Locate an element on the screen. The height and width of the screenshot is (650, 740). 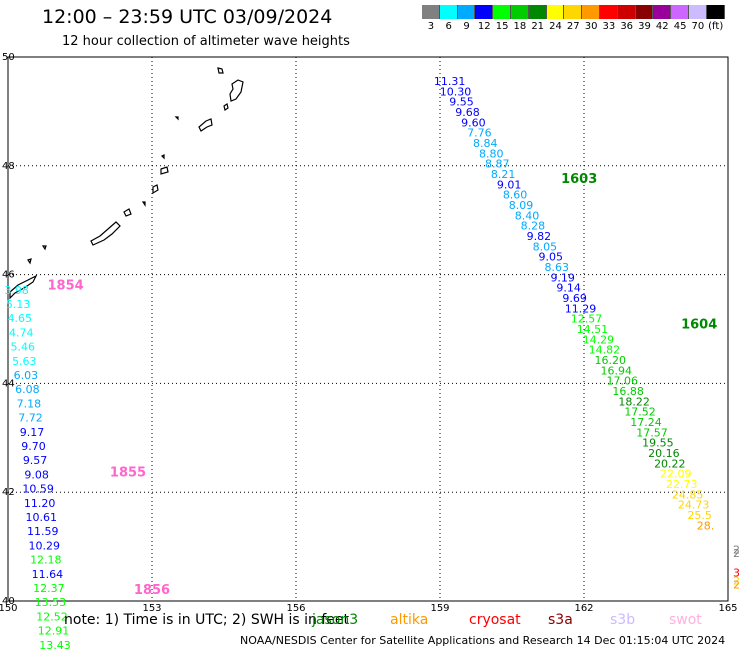
pass-time-label: 1856 is located at coordinates (152, 590).